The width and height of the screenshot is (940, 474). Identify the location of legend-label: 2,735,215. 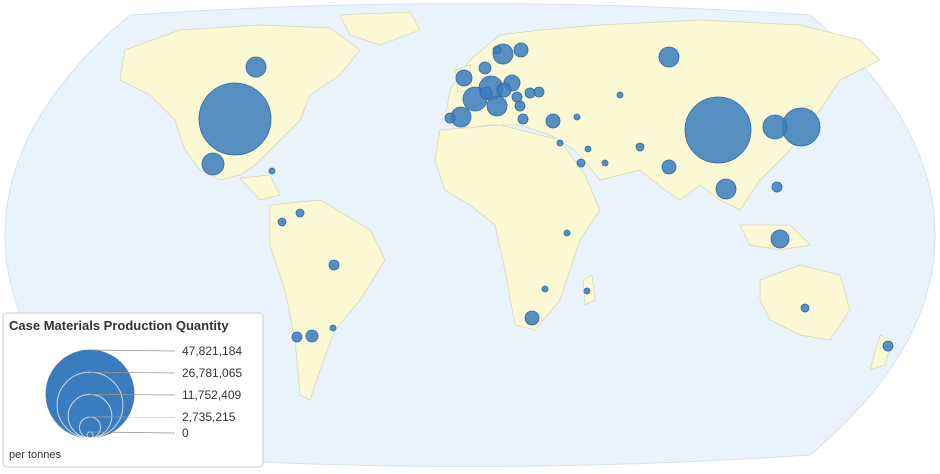
(209, 417).